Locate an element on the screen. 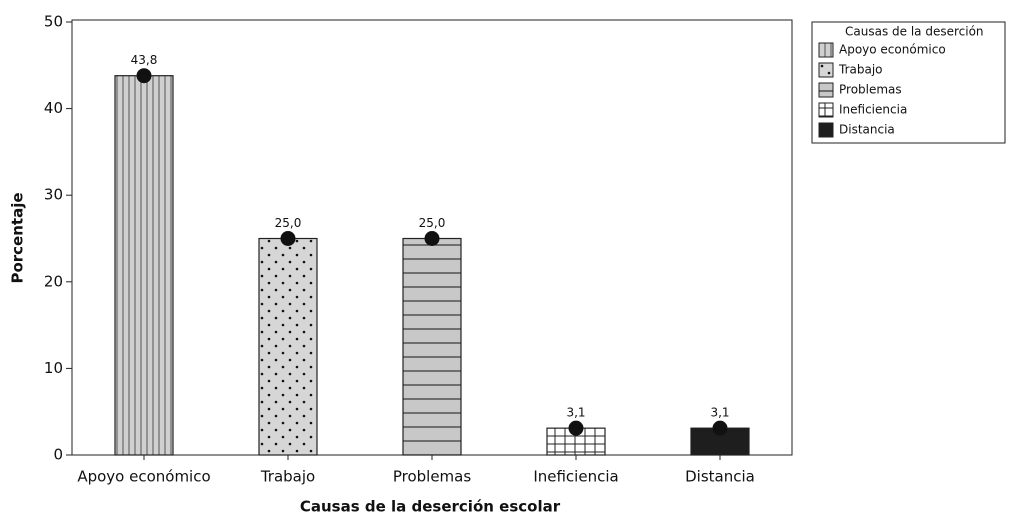  y-tick-label: 30 is located at coordinates (53, 195).